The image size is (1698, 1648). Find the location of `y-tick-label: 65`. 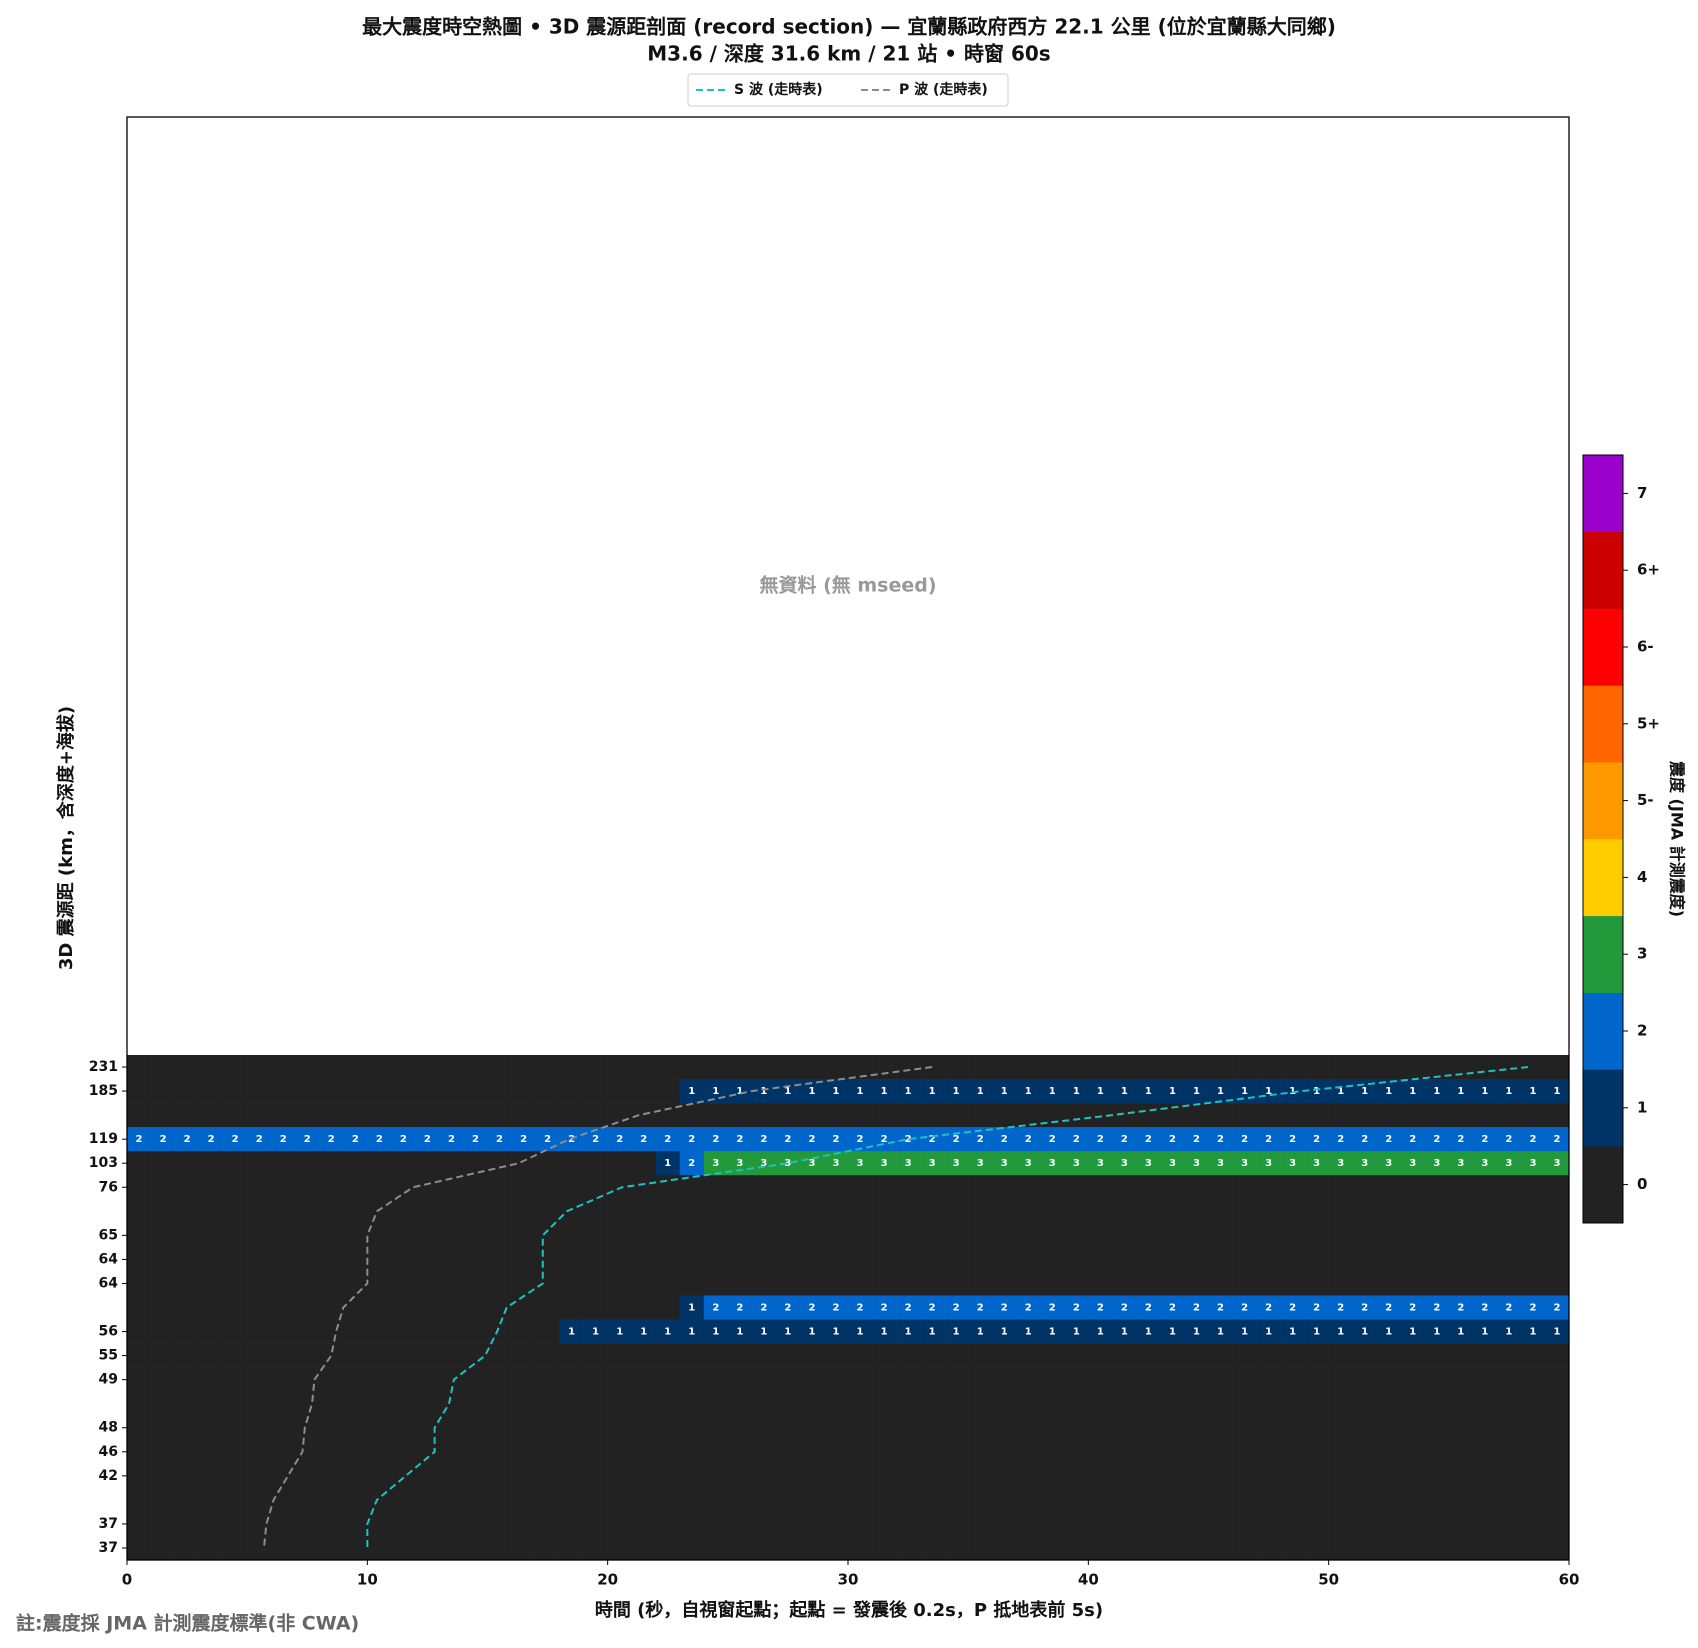

y-tick-label: 65 is located at coordinates (108, 1235).